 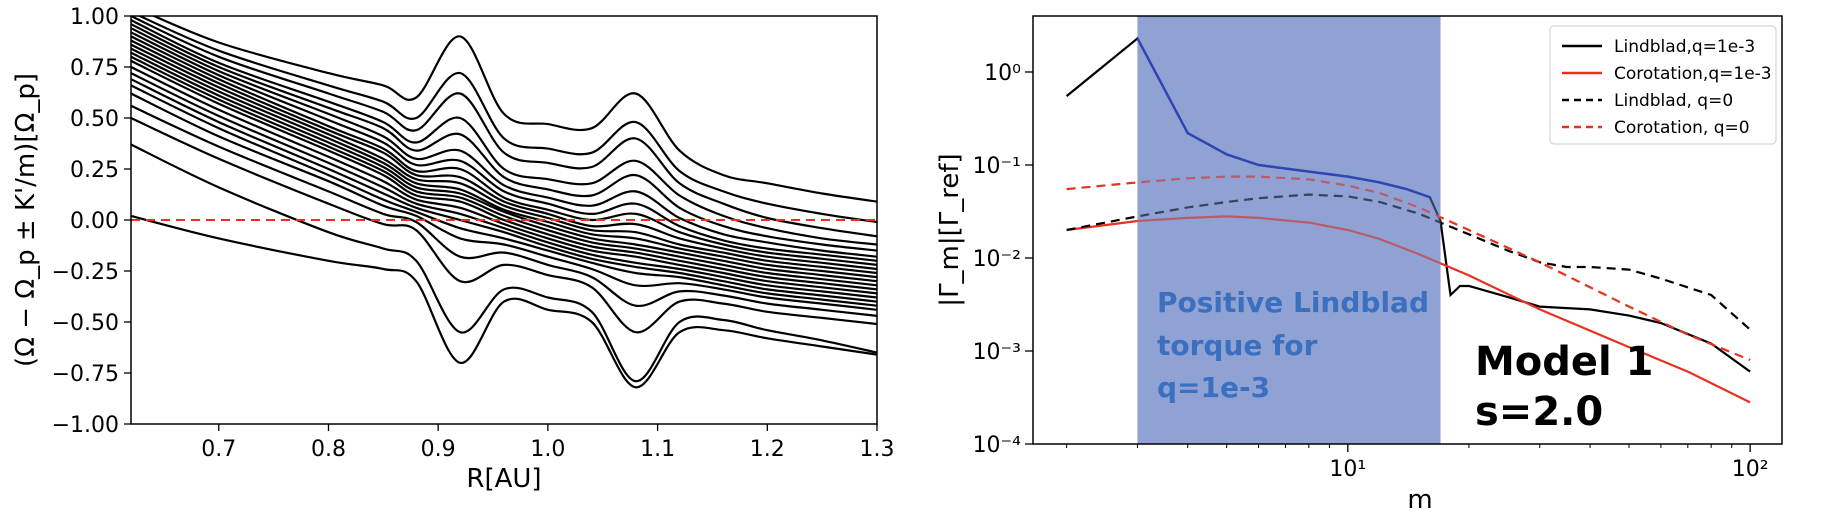 What do you see at coordinates (547, 449) in the screenshot?
I see `left-x-tick-label: 1.0` at bounding box center [547, 449].